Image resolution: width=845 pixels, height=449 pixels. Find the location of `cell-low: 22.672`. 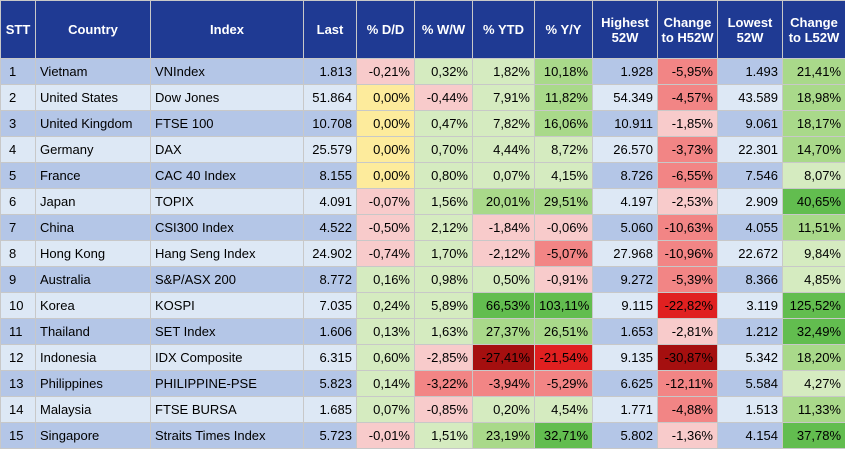

cell-low: 22.672 is located at coordinates (750, 254).